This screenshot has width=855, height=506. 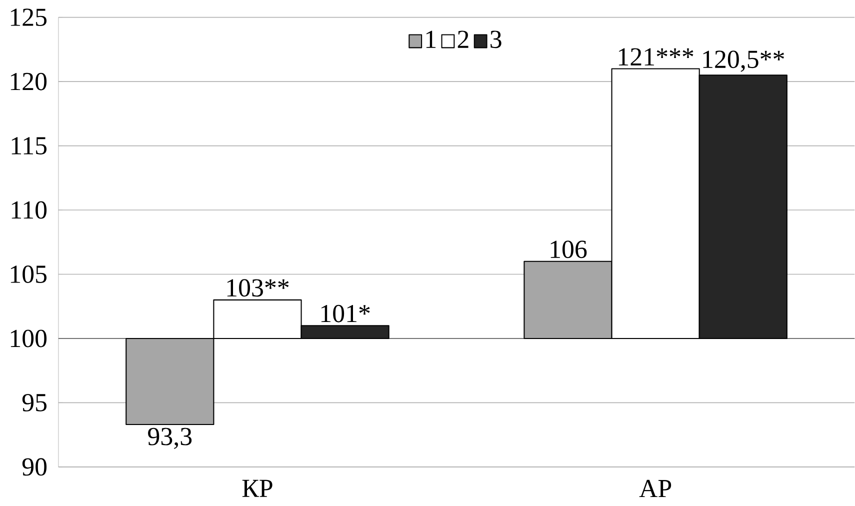 What do you see at coordinates (28, 275) in the screenshot?
I see `y-tick-label: 105` at bounding box center [28, 275].